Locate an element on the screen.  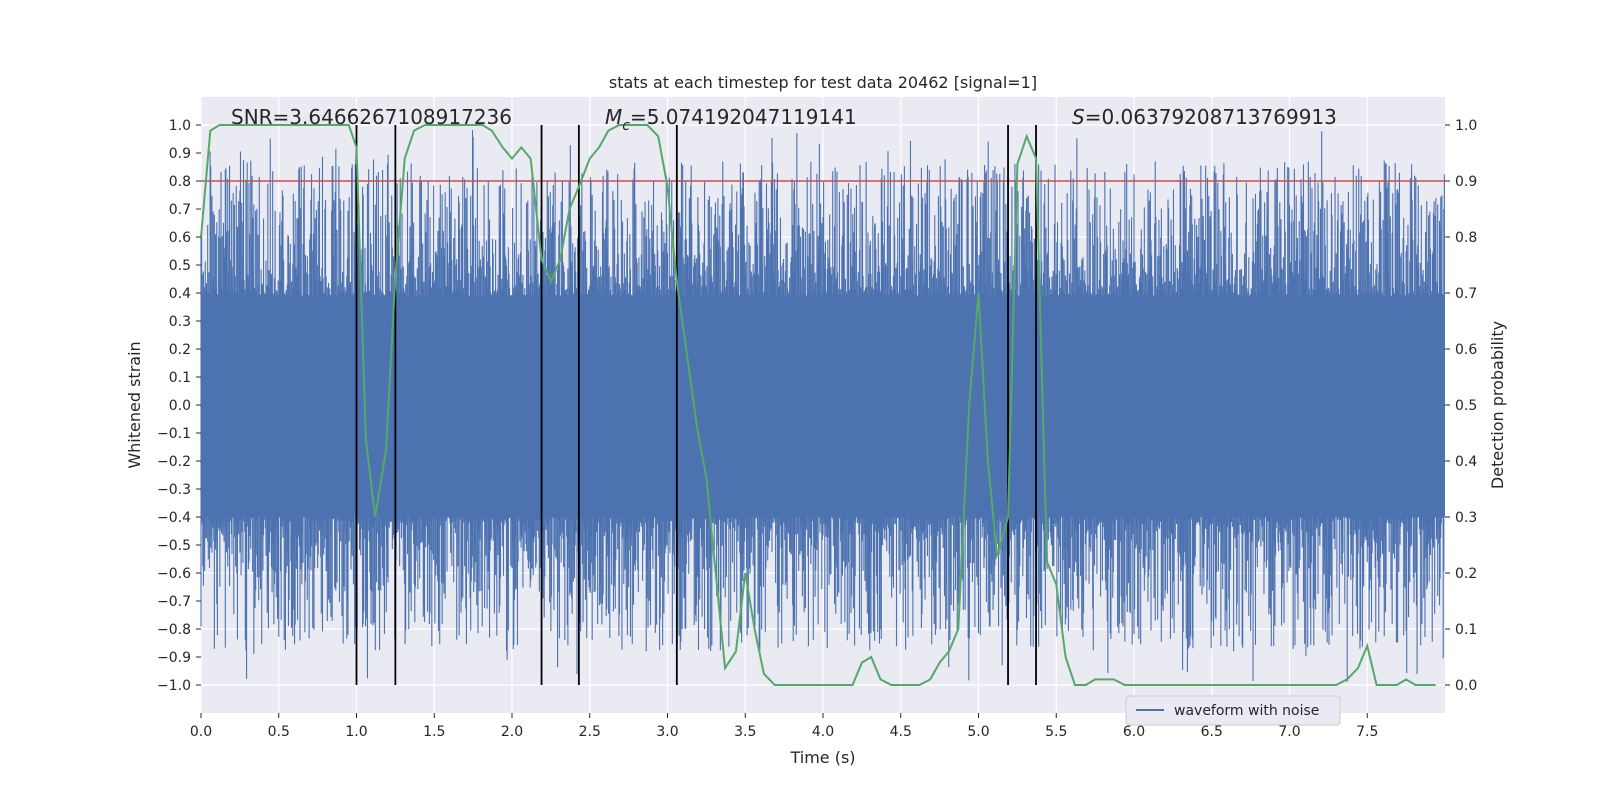
y-right-tick-label-6: 0.4 is located at coordinates (1466, 462).